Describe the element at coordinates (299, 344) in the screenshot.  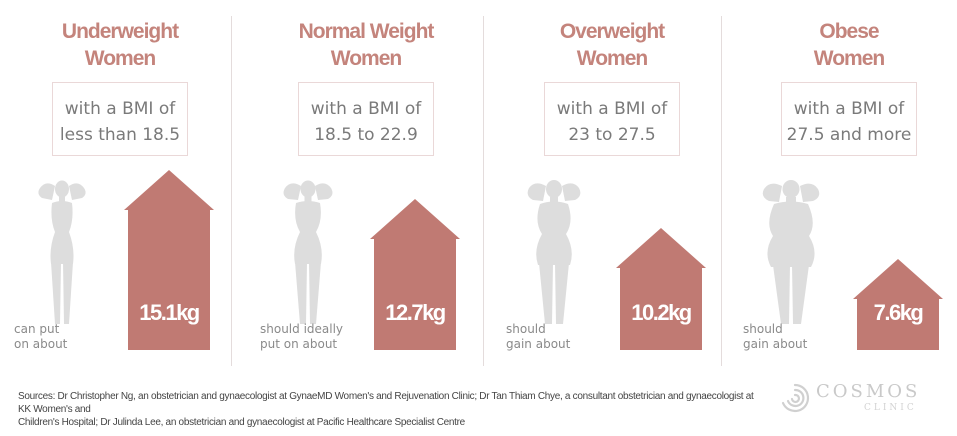
I see `gain-caption-line2: put on about` at that location.